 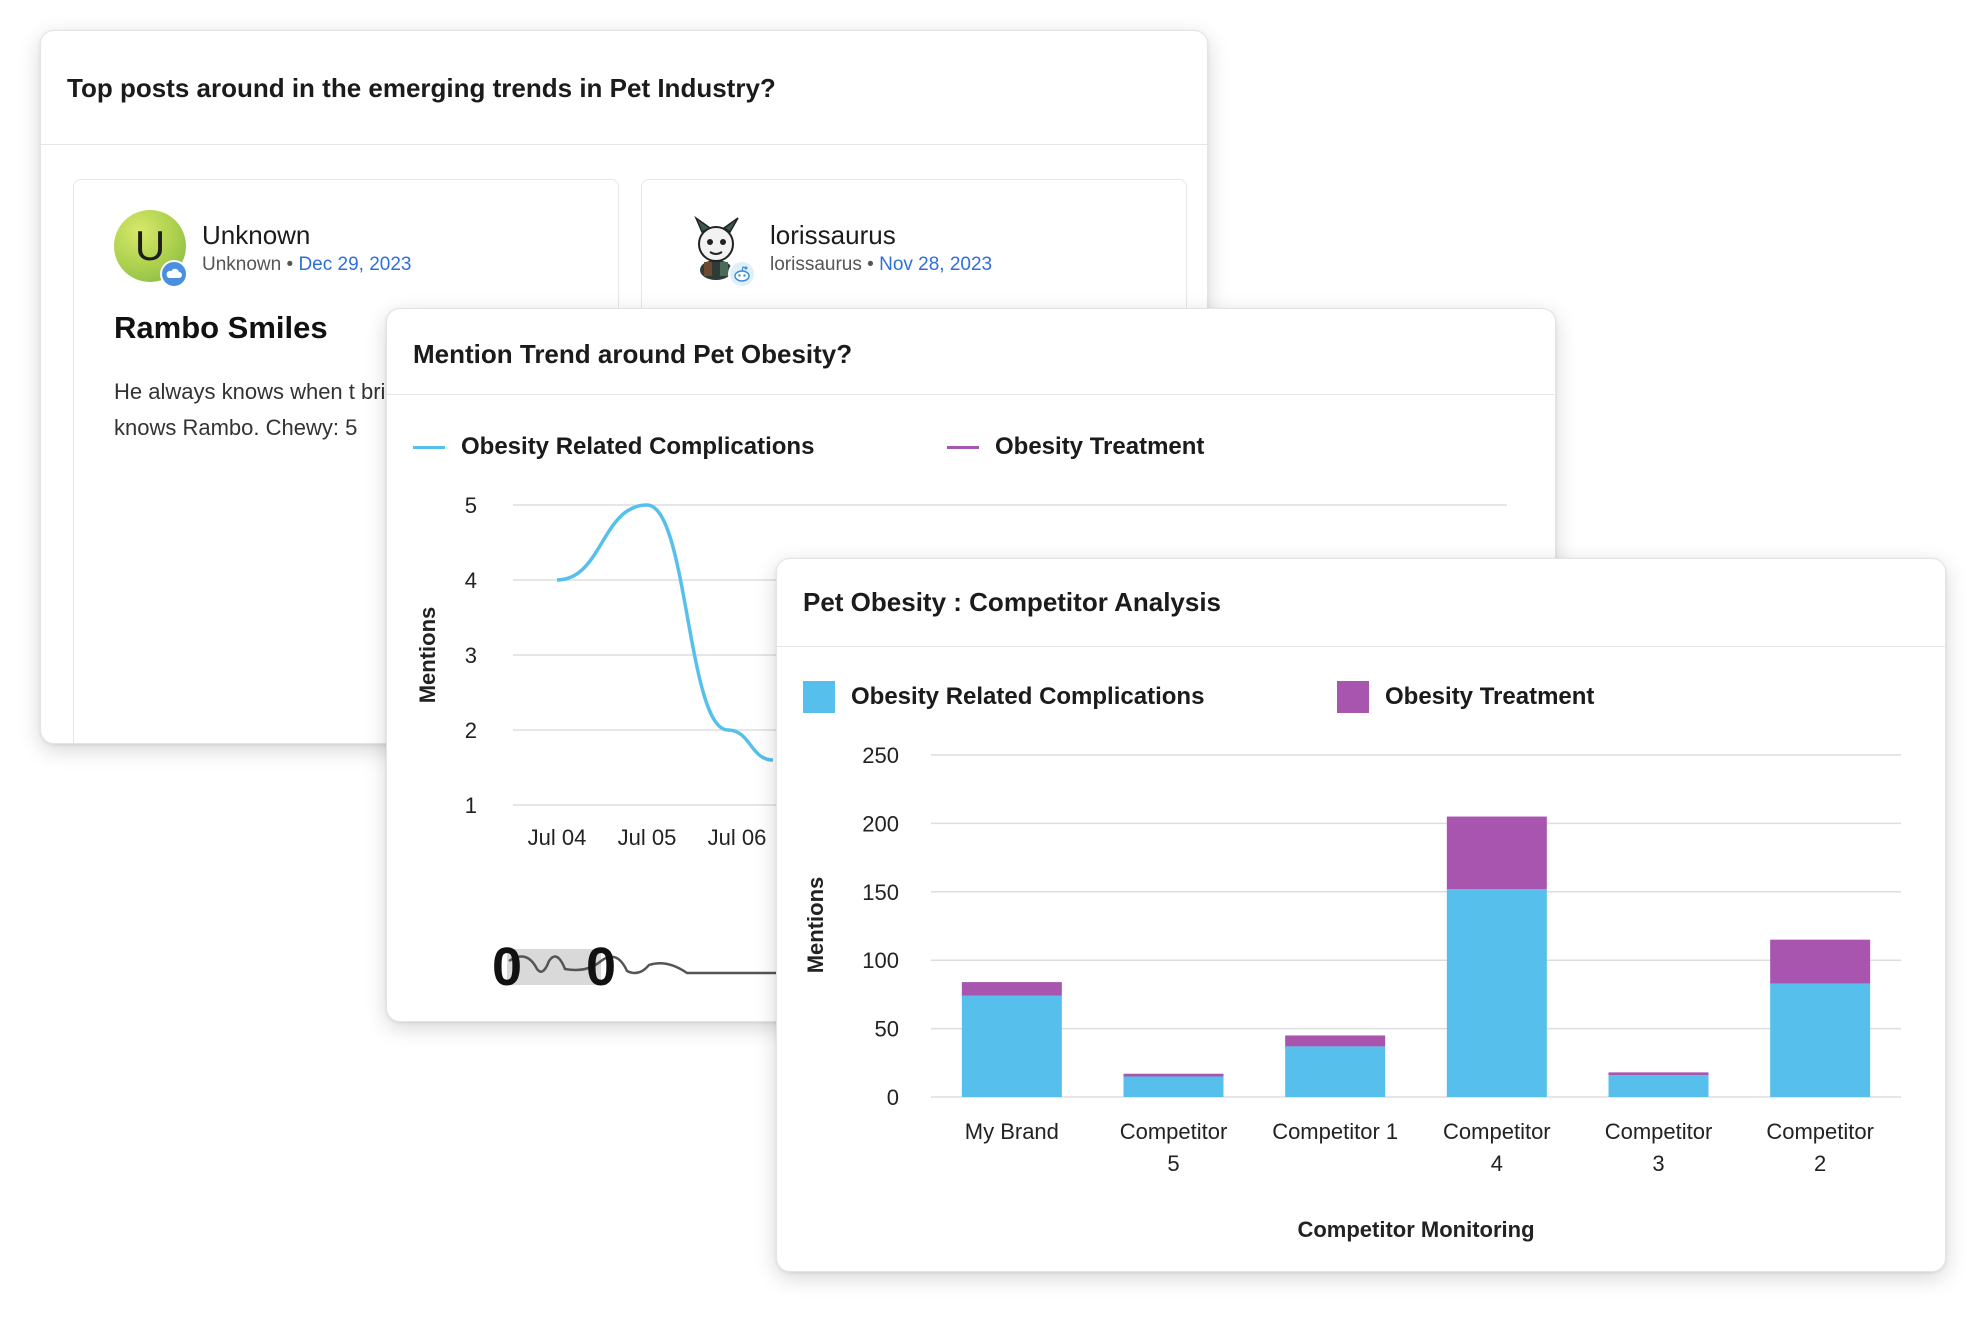 What do you see at coordinates (1497, 1163) in the screenshot?
I see `x-tick-label: 4` at bounding box center [1497, 1163].